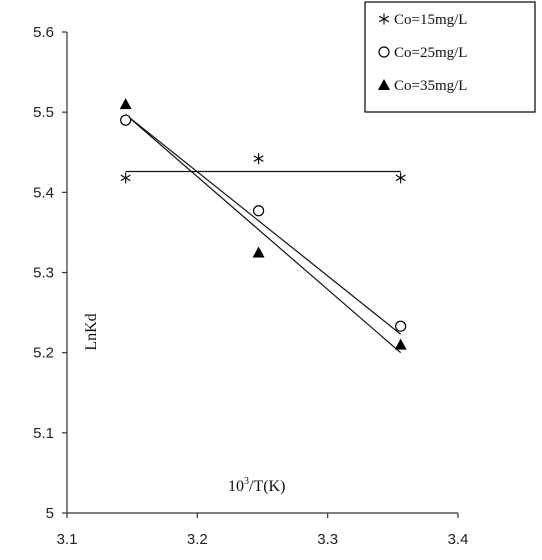  I want to click on y-tick-label: 5, so click(50, 513).